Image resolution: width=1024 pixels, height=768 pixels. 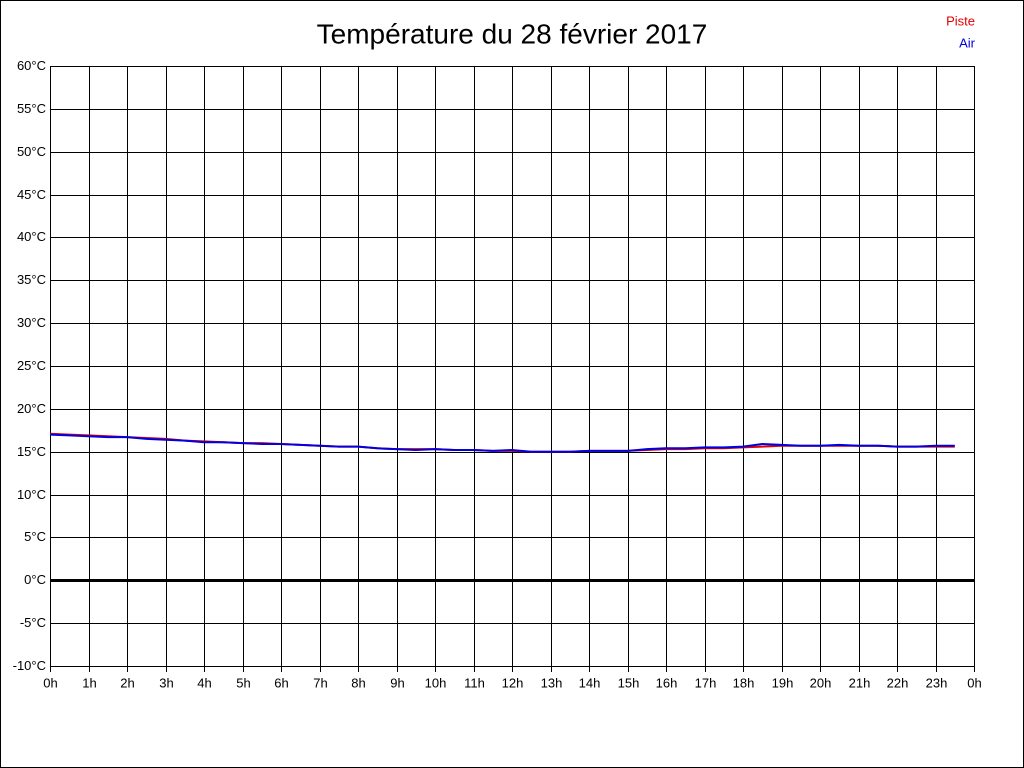 I want to click on chart-title: Température du 28 février 2017, so click(x=512, y=33).